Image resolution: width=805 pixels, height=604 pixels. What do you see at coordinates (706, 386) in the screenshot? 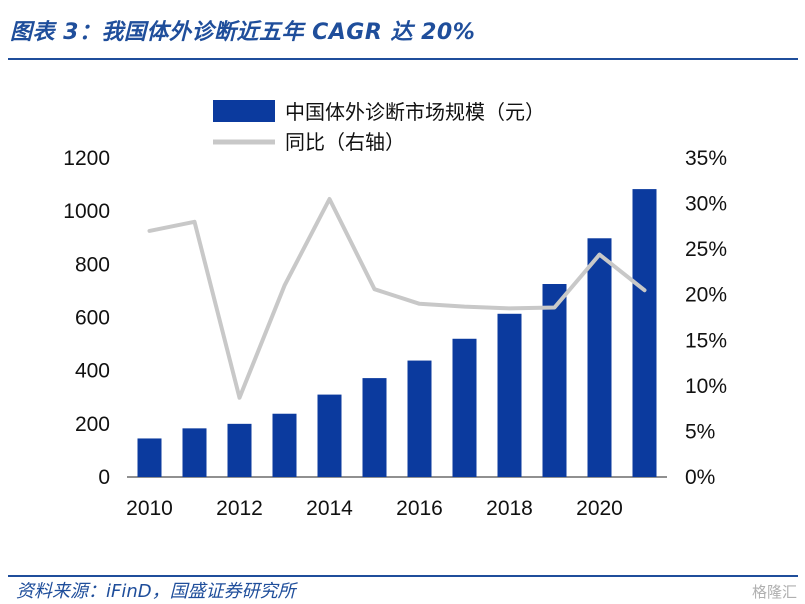
I see `y-right-tick-label: 10%` at bounding box center [706, 386].